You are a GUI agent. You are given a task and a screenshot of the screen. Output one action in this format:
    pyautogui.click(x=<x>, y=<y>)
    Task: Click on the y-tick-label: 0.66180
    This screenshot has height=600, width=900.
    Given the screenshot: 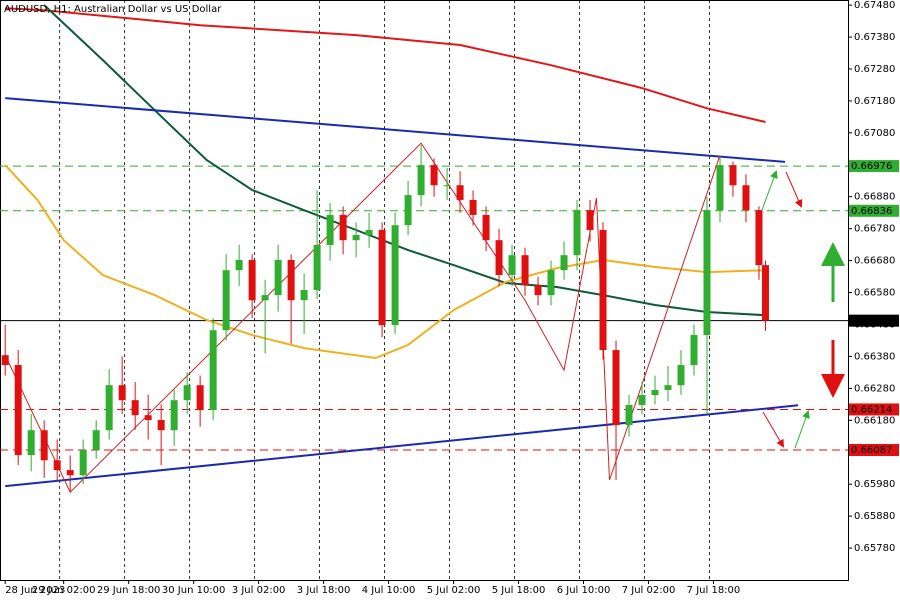 What is the action you would take?
    pyautogui.click(x=874, y=420)
    